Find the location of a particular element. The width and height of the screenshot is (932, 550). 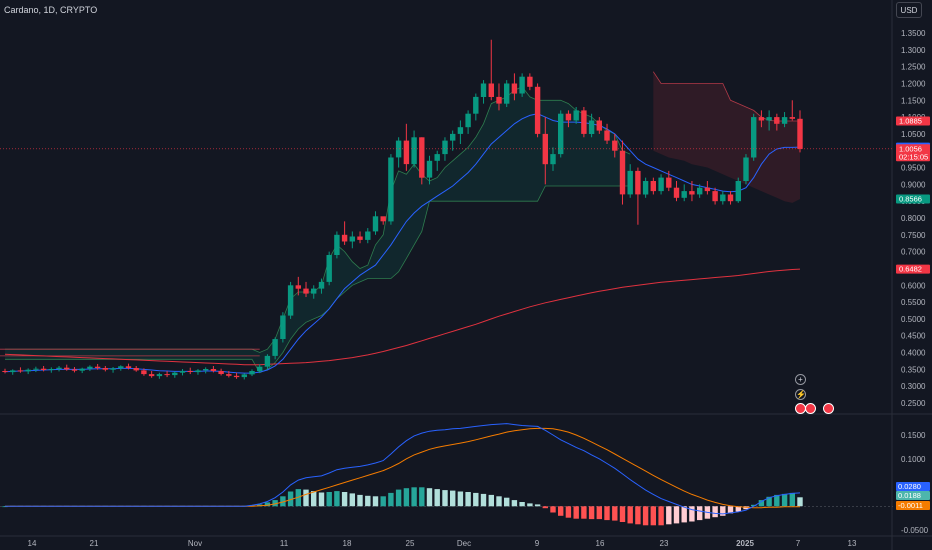

time-tick: 18 is located at coordinates (347, 543).